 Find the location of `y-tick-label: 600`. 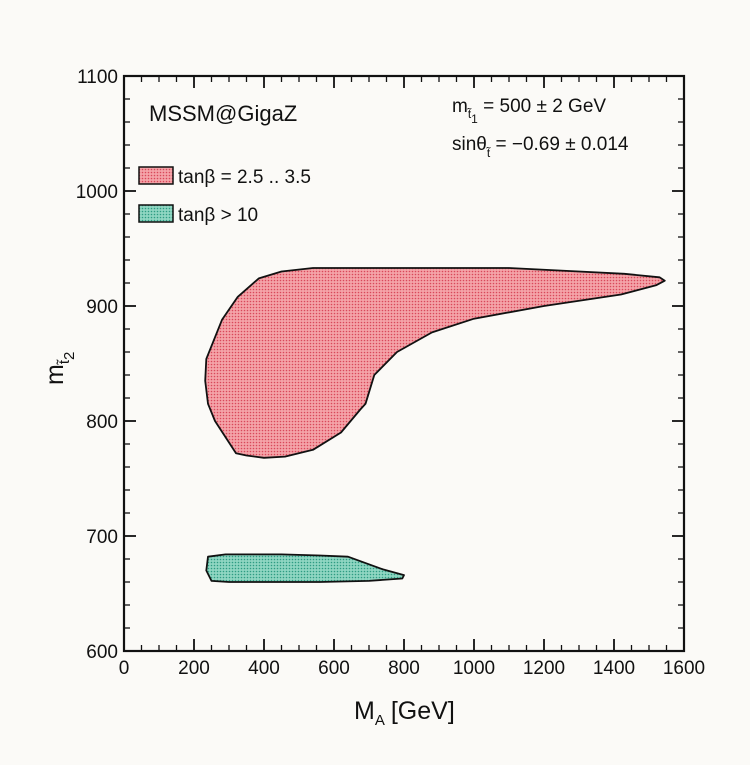

y-tick-label: 600 is located at coordinates (102, 652).